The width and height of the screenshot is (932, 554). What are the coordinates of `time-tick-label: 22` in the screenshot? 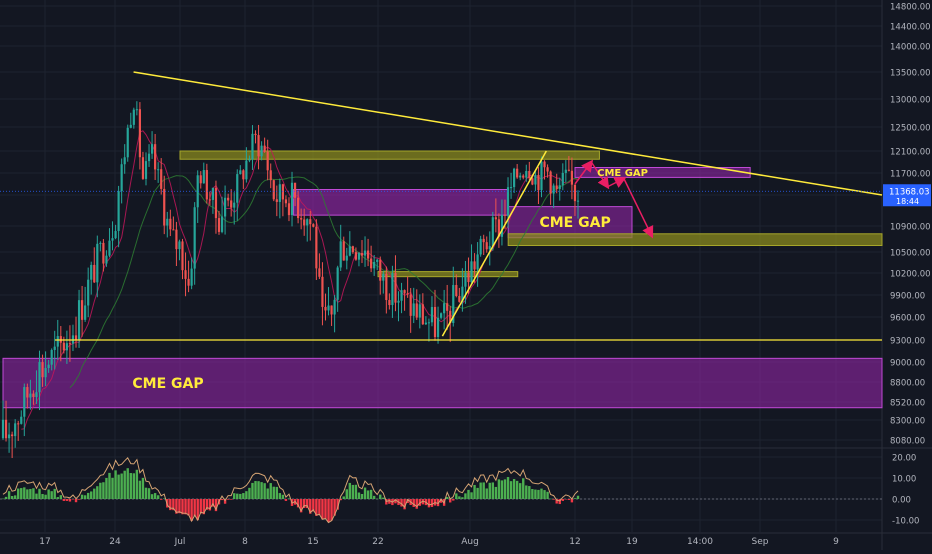 It's located at (377, 542).